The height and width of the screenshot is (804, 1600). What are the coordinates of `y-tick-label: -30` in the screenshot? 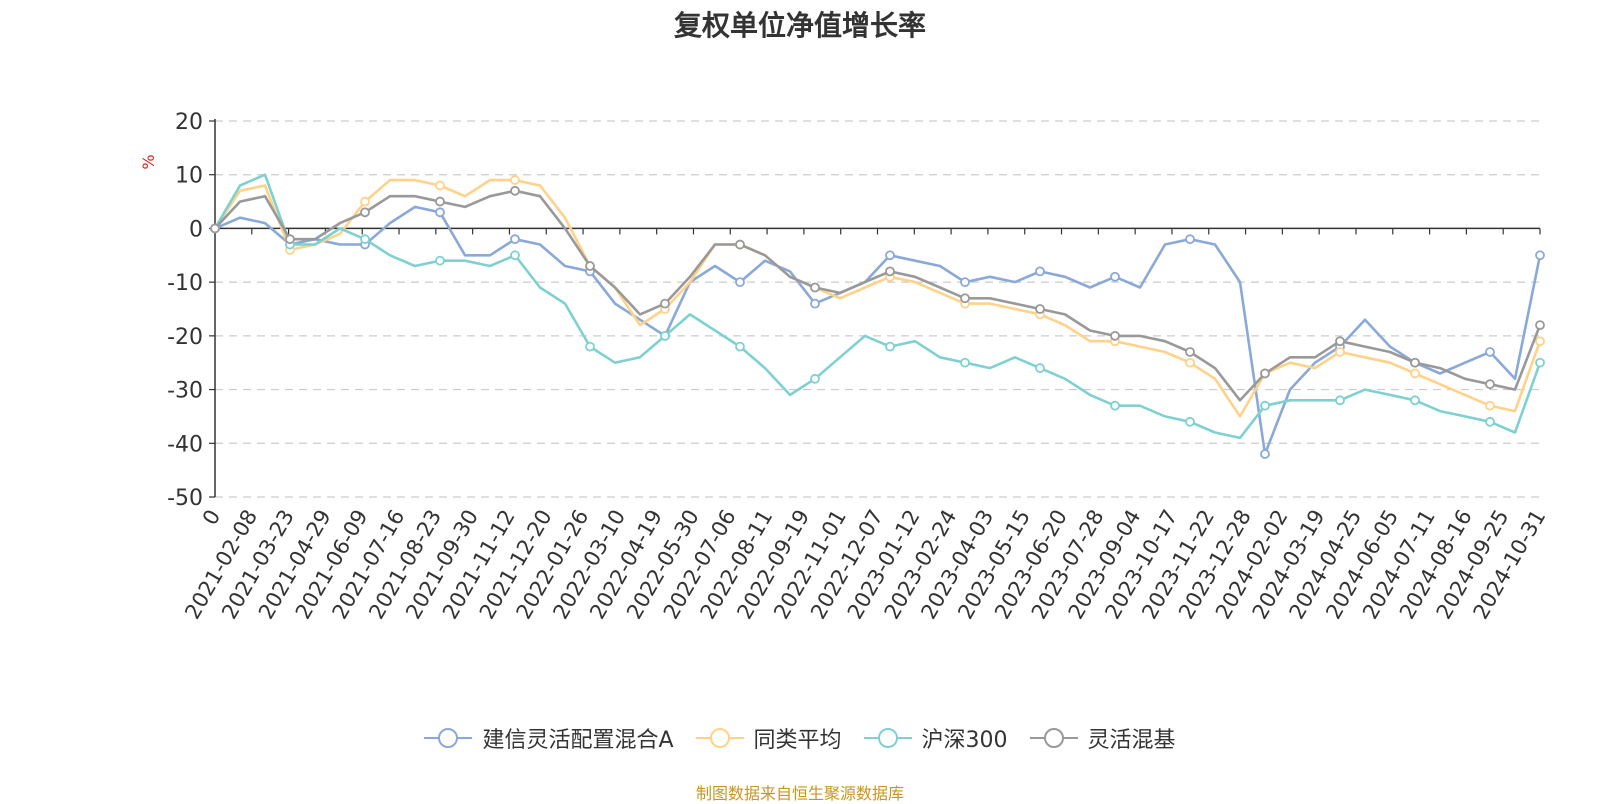 It's located at (185, 391).